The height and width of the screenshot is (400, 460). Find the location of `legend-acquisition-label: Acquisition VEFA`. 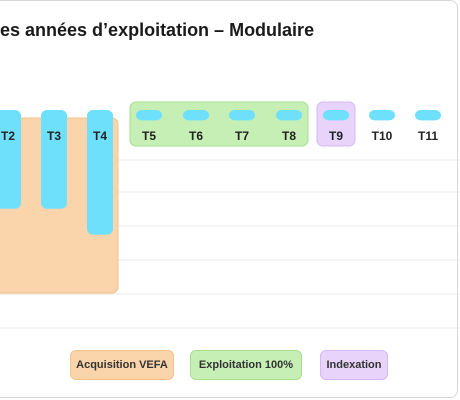

legend-acquisition-label: Acquisition VEFA is located at coordinates (122, 365).